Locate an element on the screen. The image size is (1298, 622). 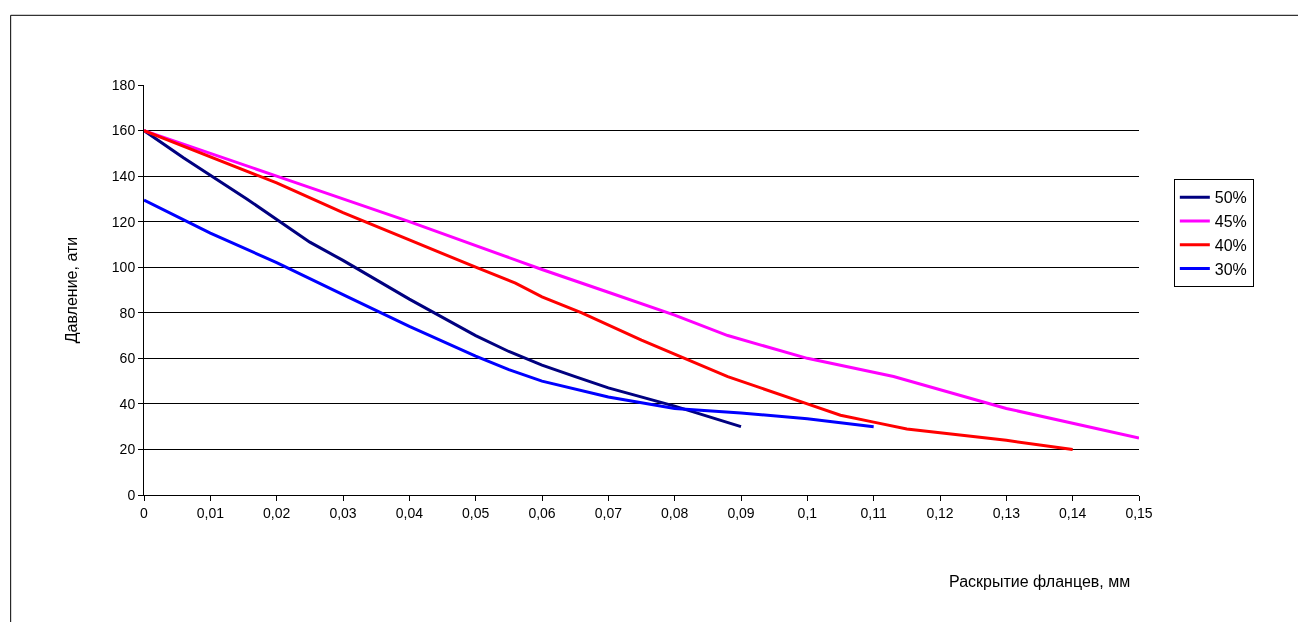
x-tick-label: 0,04 is located at coordinates (409, 512).